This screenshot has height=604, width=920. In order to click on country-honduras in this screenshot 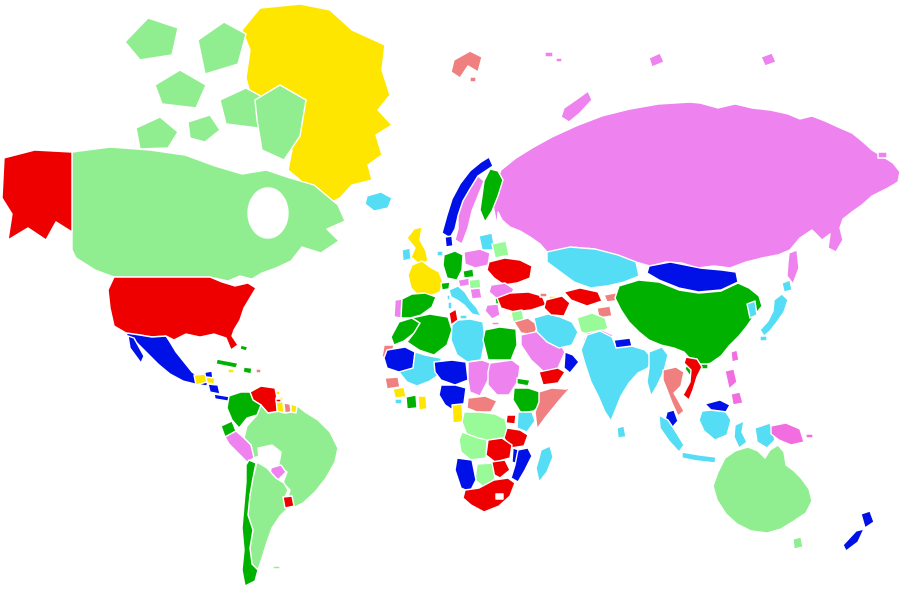, I will do `click(210, 380)`.